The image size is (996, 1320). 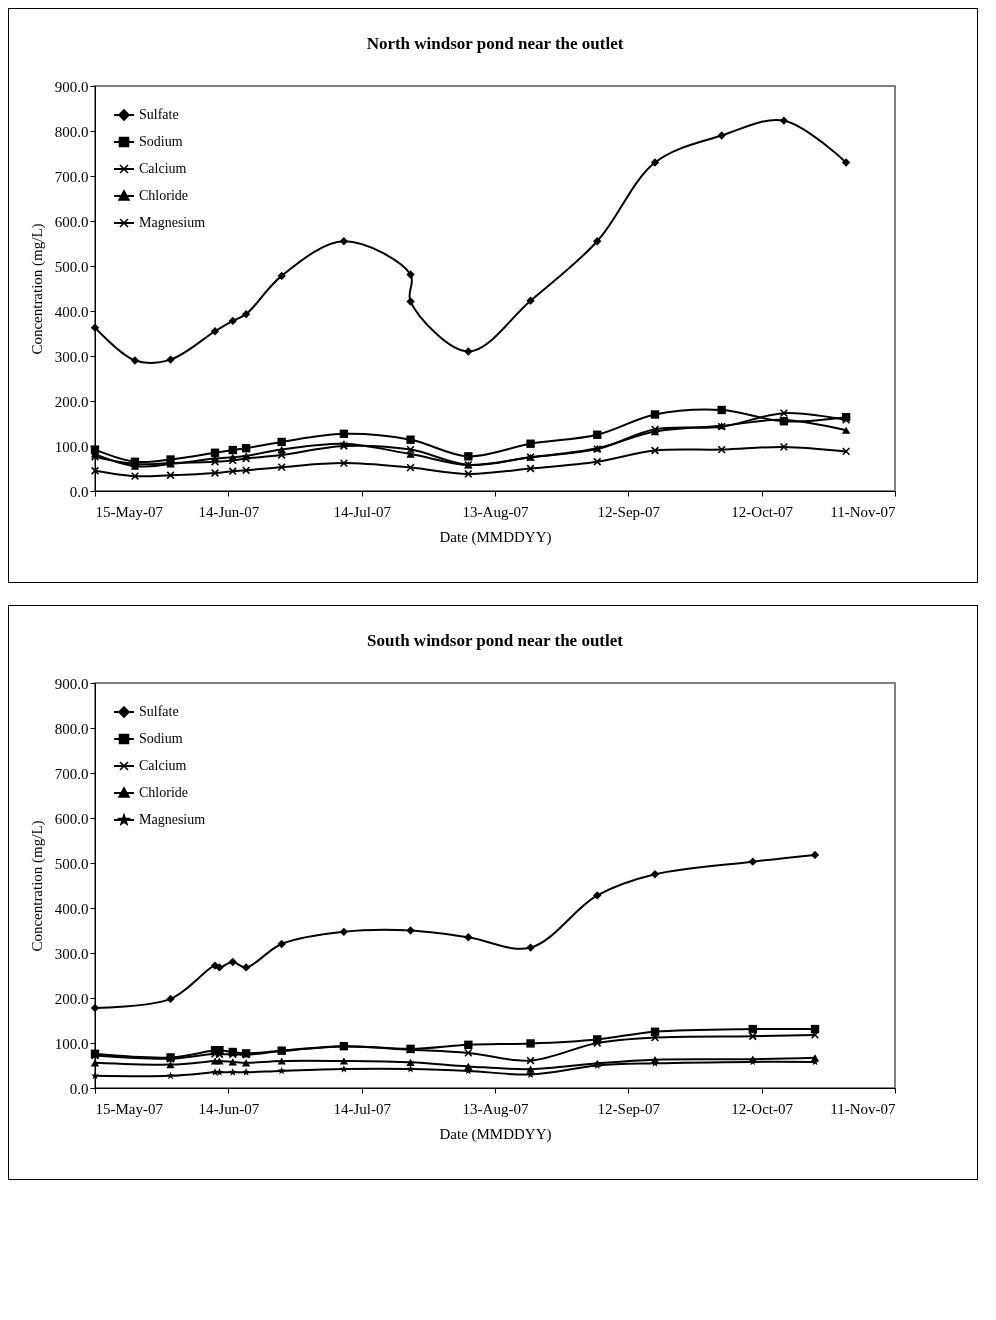 What do you see at coordinates (495, 43) in the screenshot?
I see `chart-title: North windsor pond near the outlet` at bounding box center [495, 43].